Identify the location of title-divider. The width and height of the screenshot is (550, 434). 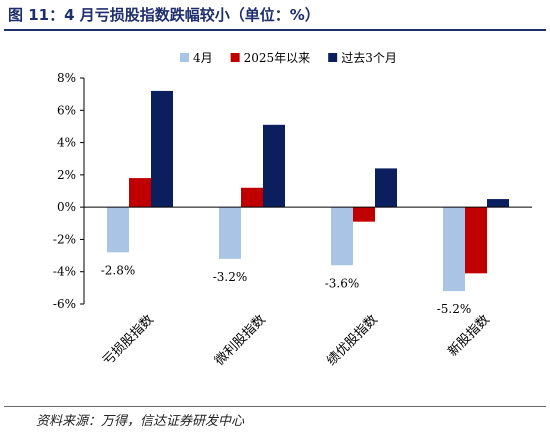
(275, 30).